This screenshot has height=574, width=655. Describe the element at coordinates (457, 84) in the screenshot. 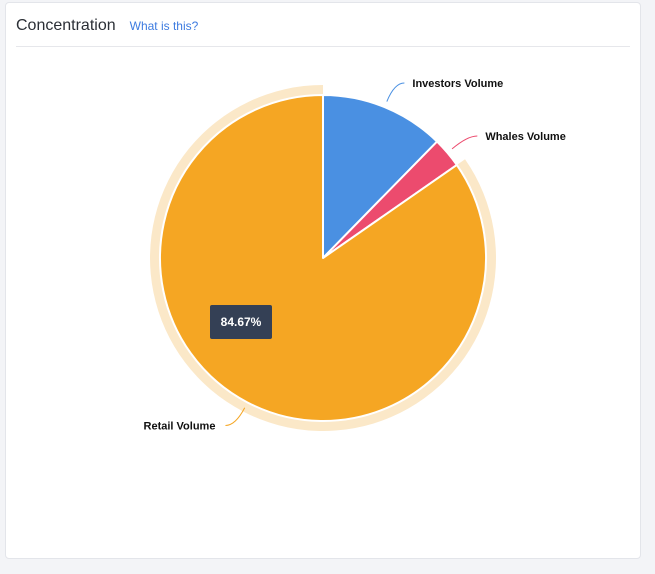

I see `slice-label-investors-volume: Investors Volume` at that location.